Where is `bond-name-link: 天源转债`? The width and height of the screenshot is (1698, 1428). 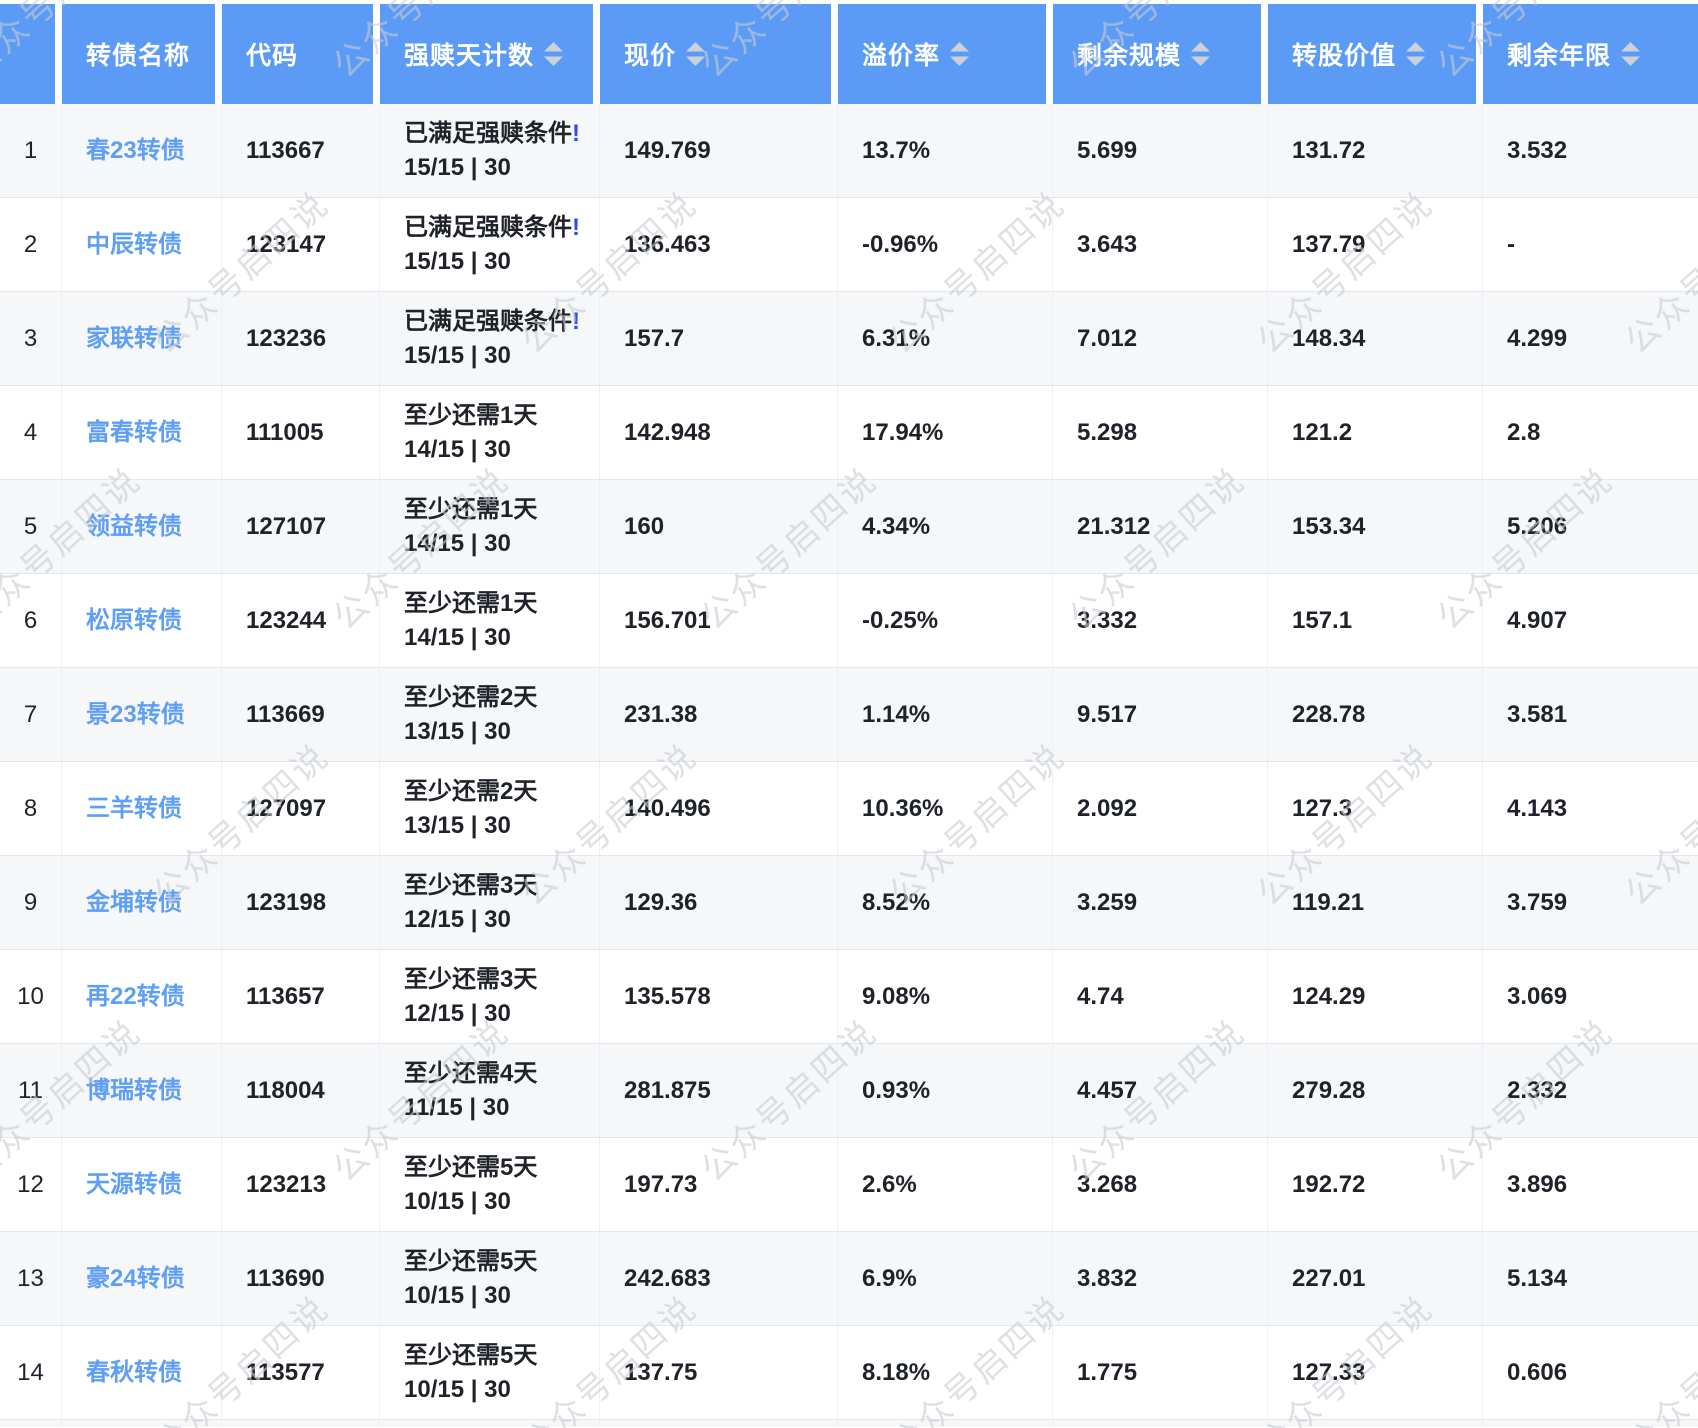
bond-name-link: 天源转债 is located at coordinates (134, 1184).